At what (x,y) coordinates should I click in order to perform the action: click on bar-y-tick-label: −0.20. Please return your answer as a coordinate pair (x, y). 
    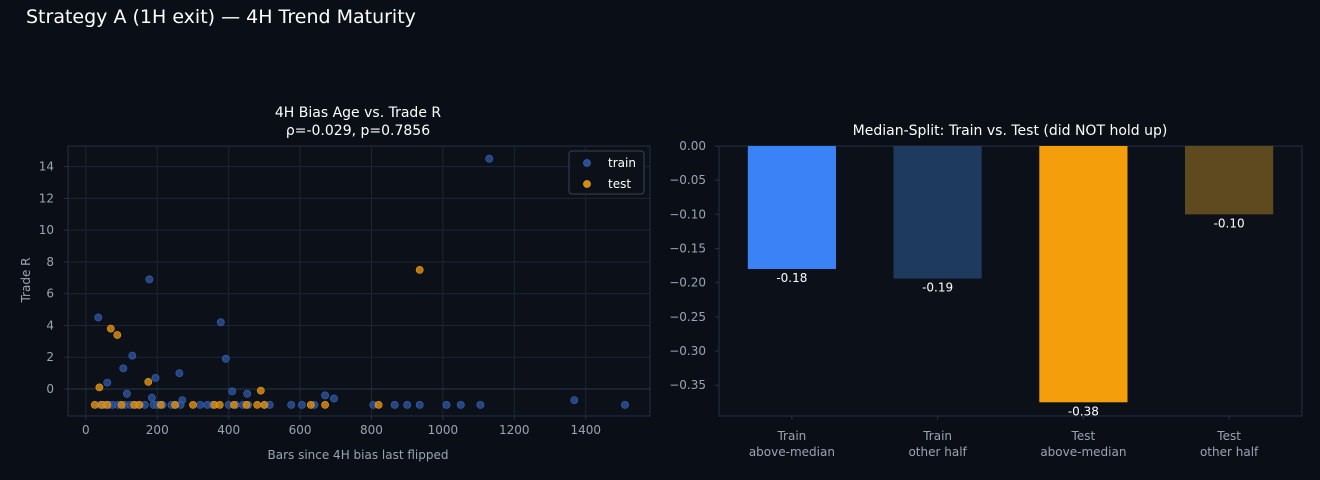
    Looking at the image, I should click on (687, 283).